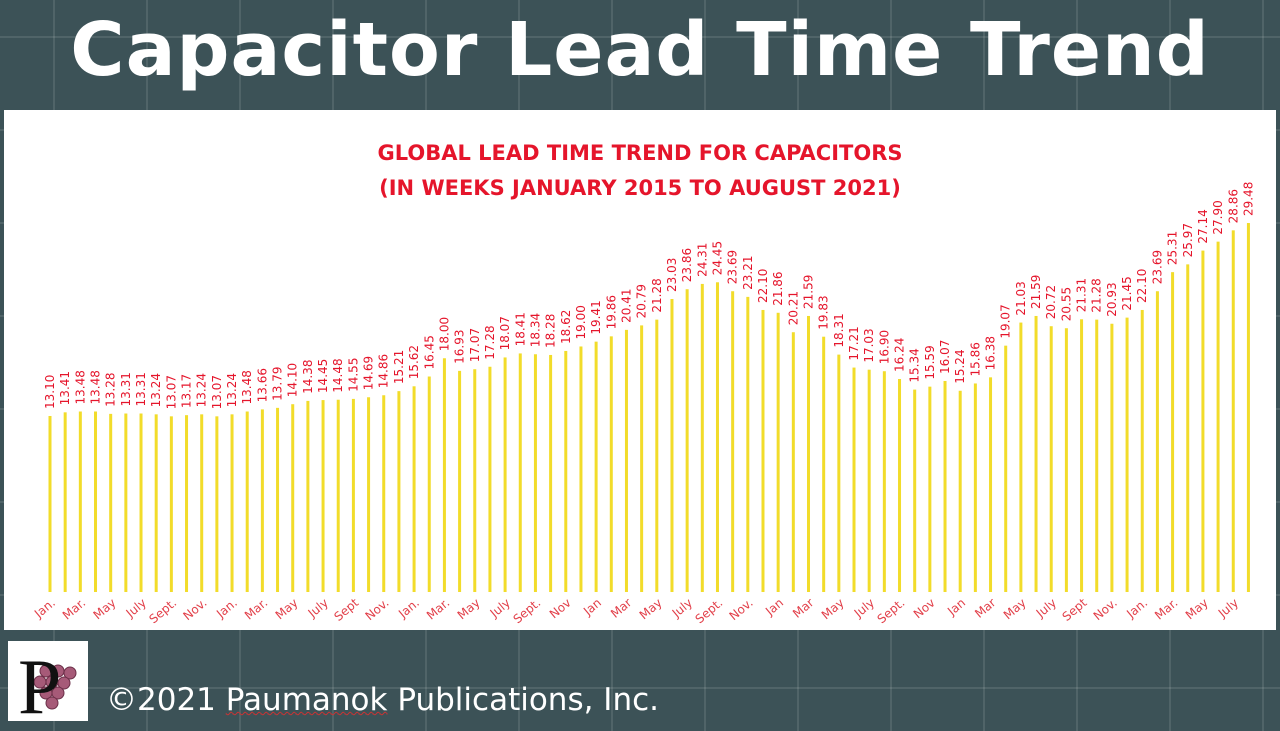  What do you see at coordinates (1097, 295) in the screenshot?
I see `data-label: 21.28` at bounding box center [1097, 295].